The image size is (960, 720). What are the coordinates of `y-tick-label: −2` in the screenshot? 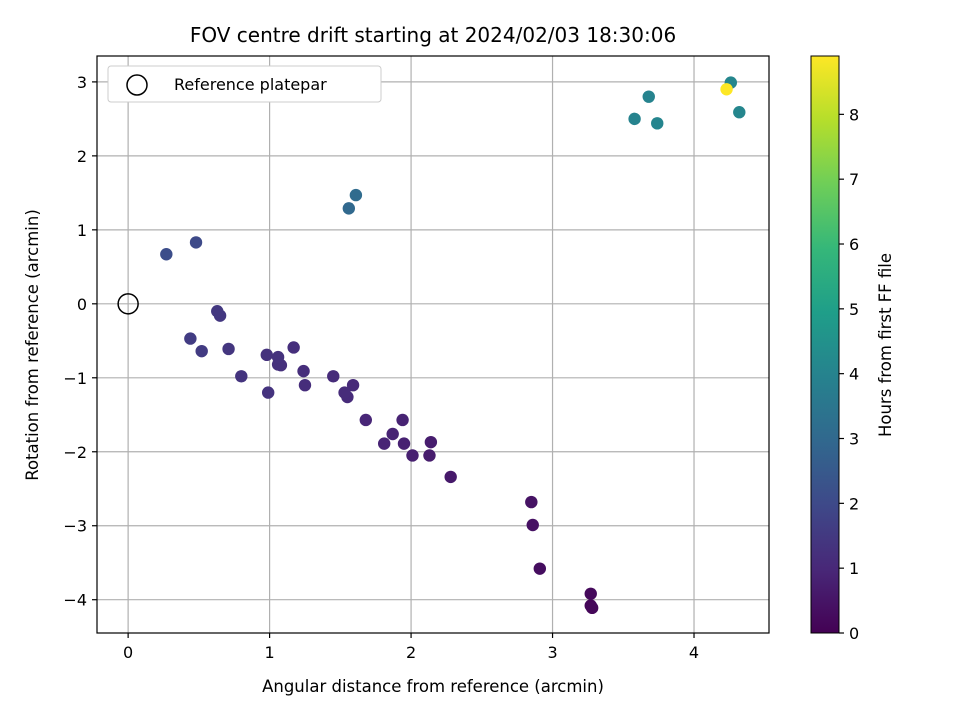 It's located at (75, 452).